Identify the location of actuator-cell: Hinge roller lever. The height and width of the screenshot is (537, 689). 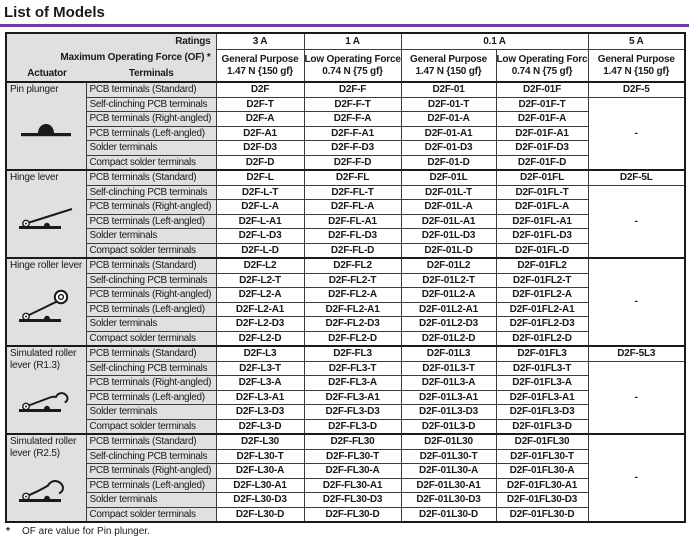
(46, 302).